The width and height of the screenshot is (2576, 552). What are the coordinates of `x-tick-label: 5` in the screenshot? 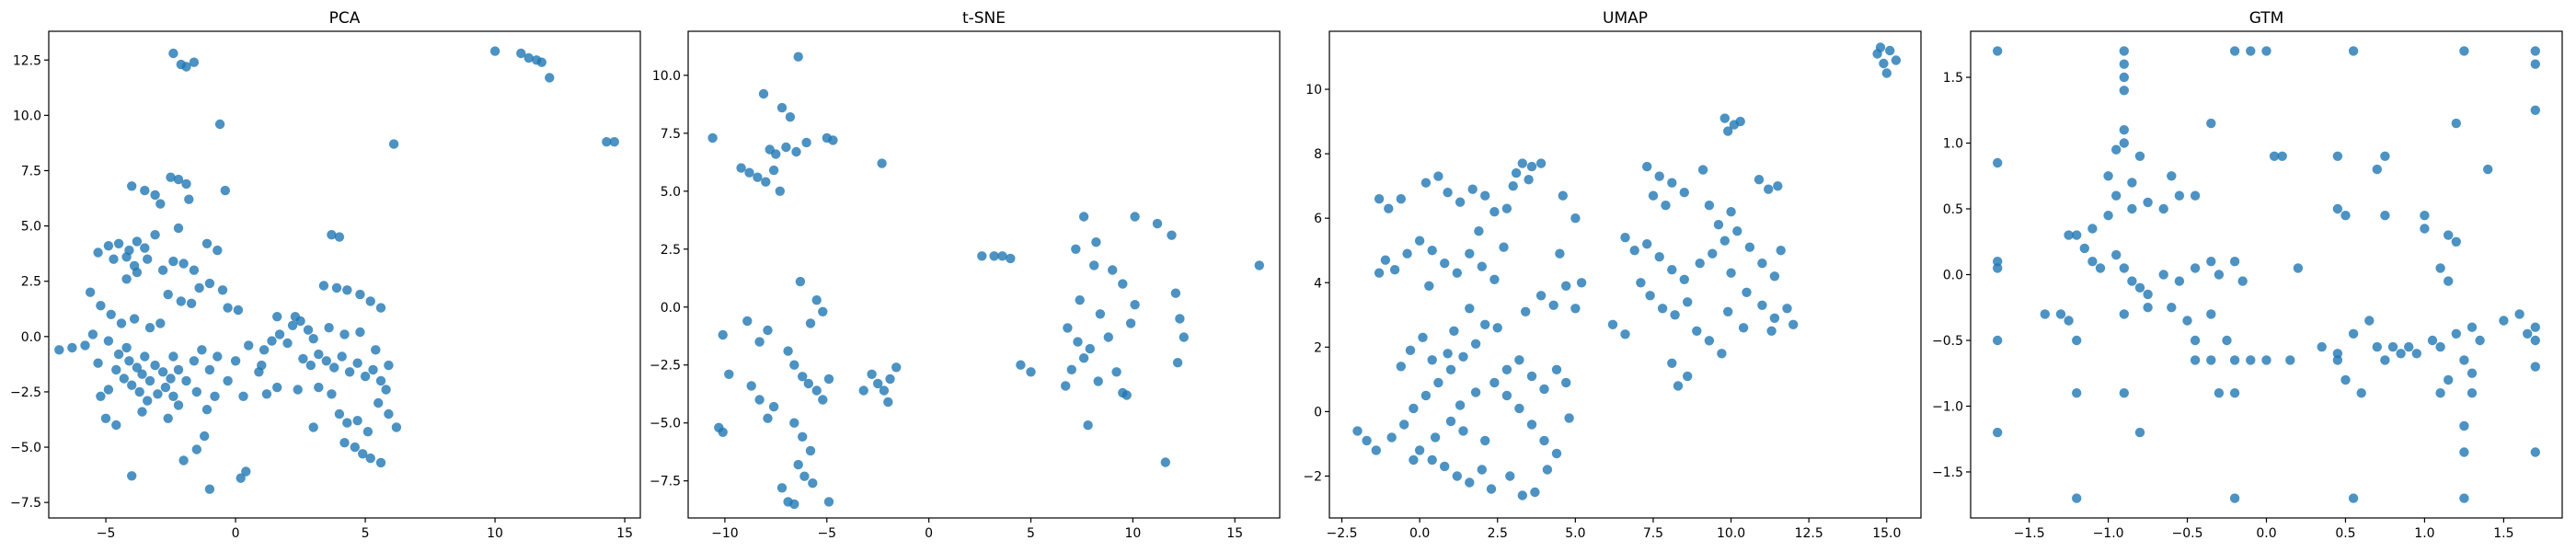 It's located at (366, 533).